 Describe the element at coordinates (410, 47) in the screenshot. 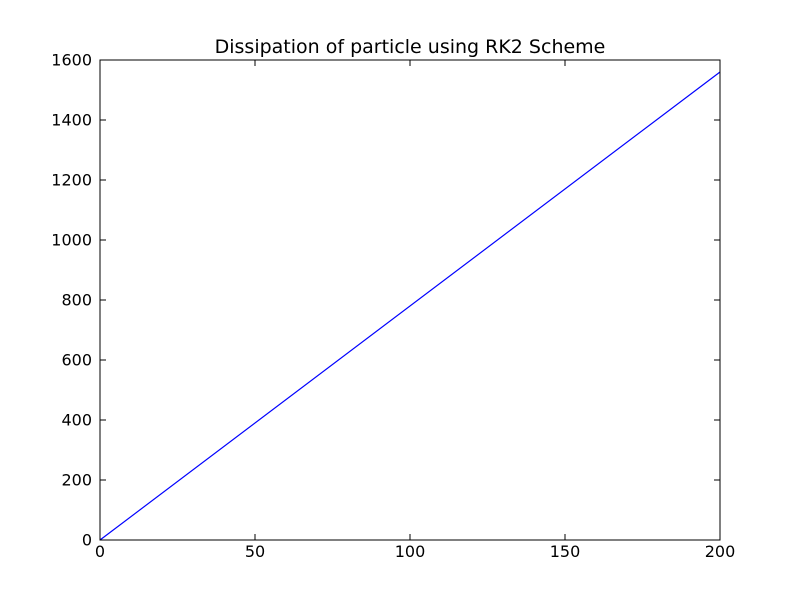

I see `chart-title: Dissipation of particle using RK2 Scheme` at that location.